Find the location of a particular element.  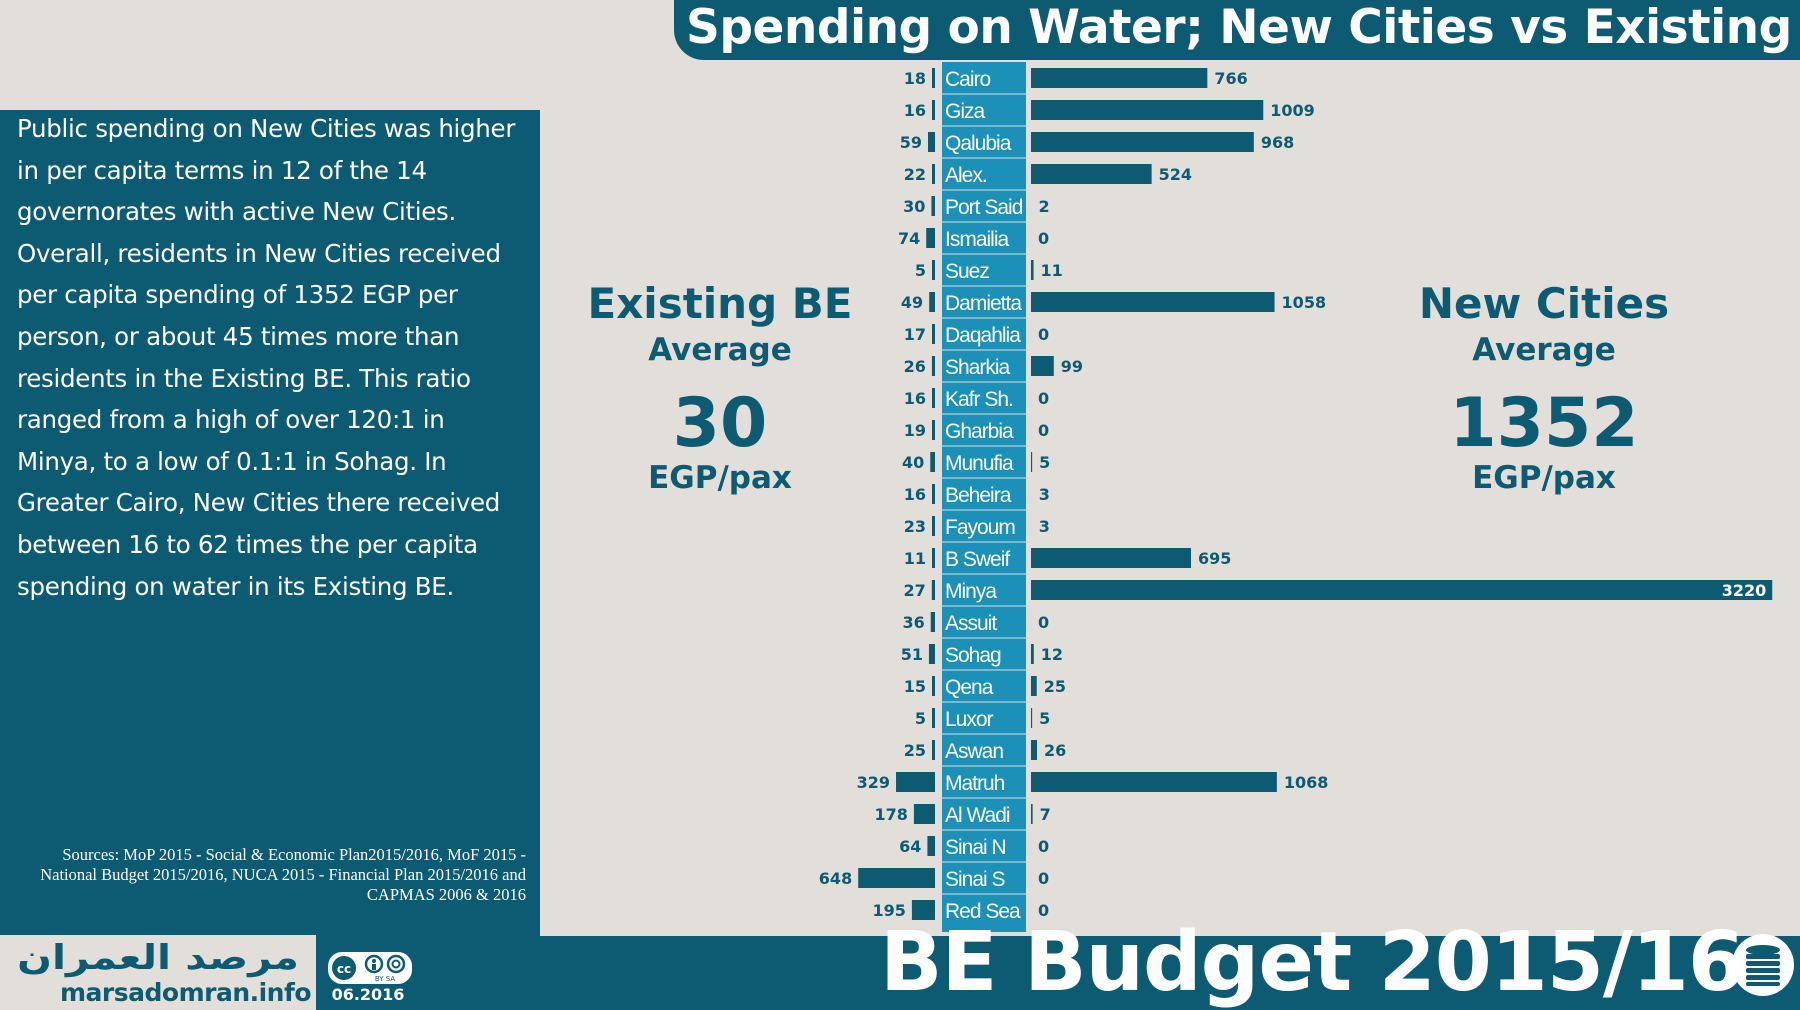

existing-value-label: 195 is located at coordinates (888, 910).